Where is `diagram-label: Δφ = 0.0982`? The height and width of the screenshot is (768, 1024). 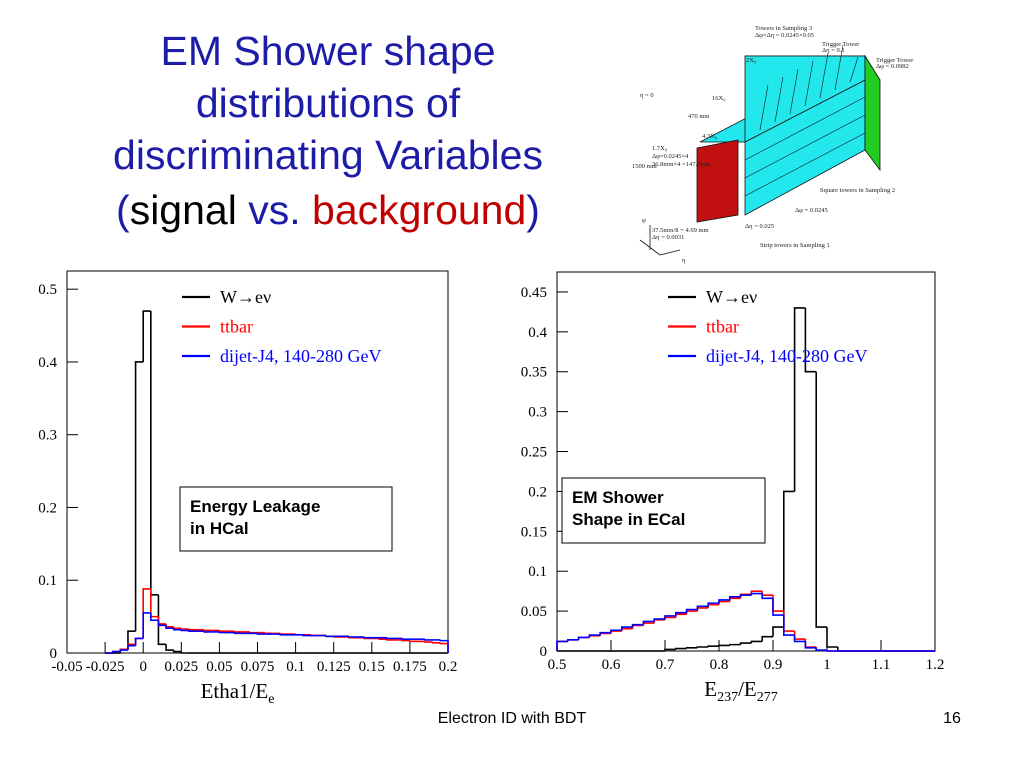
diagram-label: Δφ = 0.0982 is located at coordinates (892, 66).